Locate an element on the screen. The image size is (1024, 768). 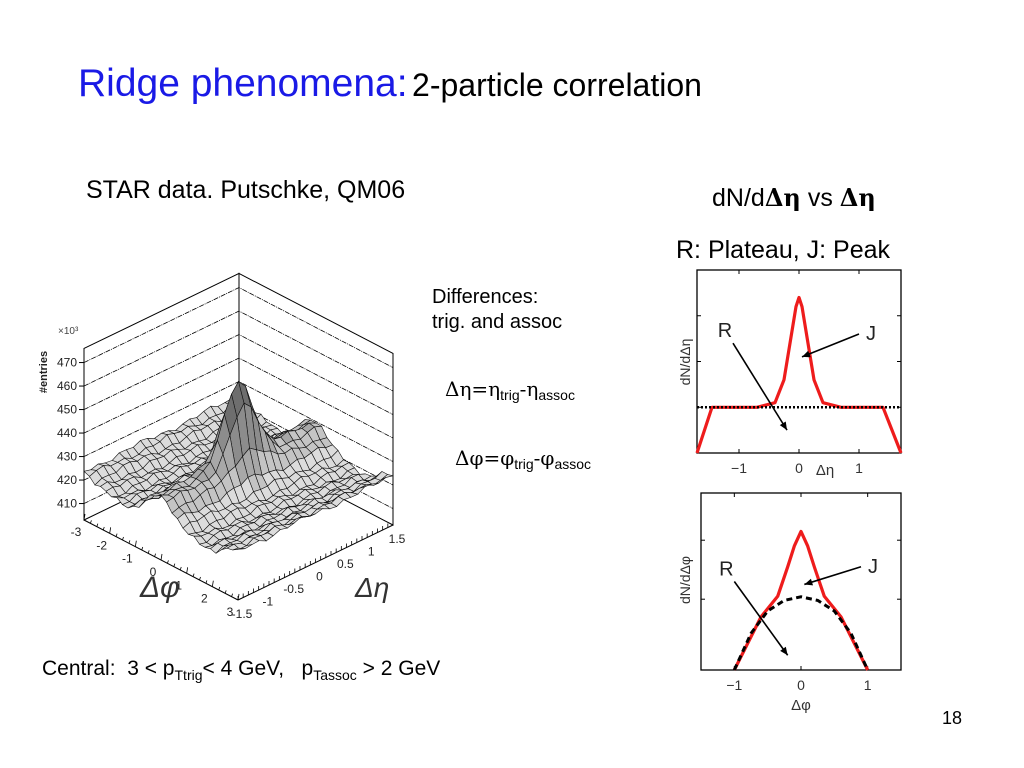
formula-phi-sub1: trig is located at coordinates (524, 464).